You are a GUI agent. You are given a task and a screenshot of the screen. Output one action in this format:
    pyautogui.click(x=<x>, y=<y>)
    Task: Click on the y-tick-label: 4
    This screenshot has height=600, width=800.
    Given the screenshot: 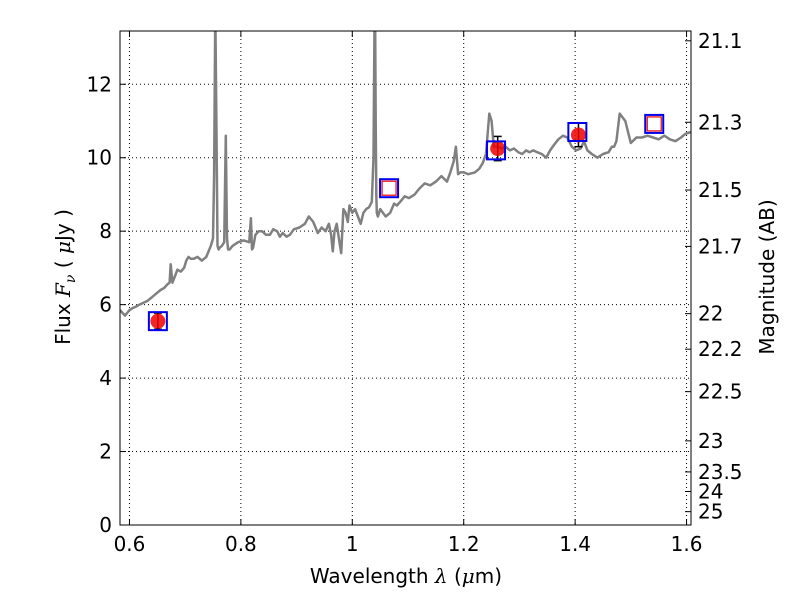 What is the action you would take?
    pyautogui.click(x=105, y=378)
    